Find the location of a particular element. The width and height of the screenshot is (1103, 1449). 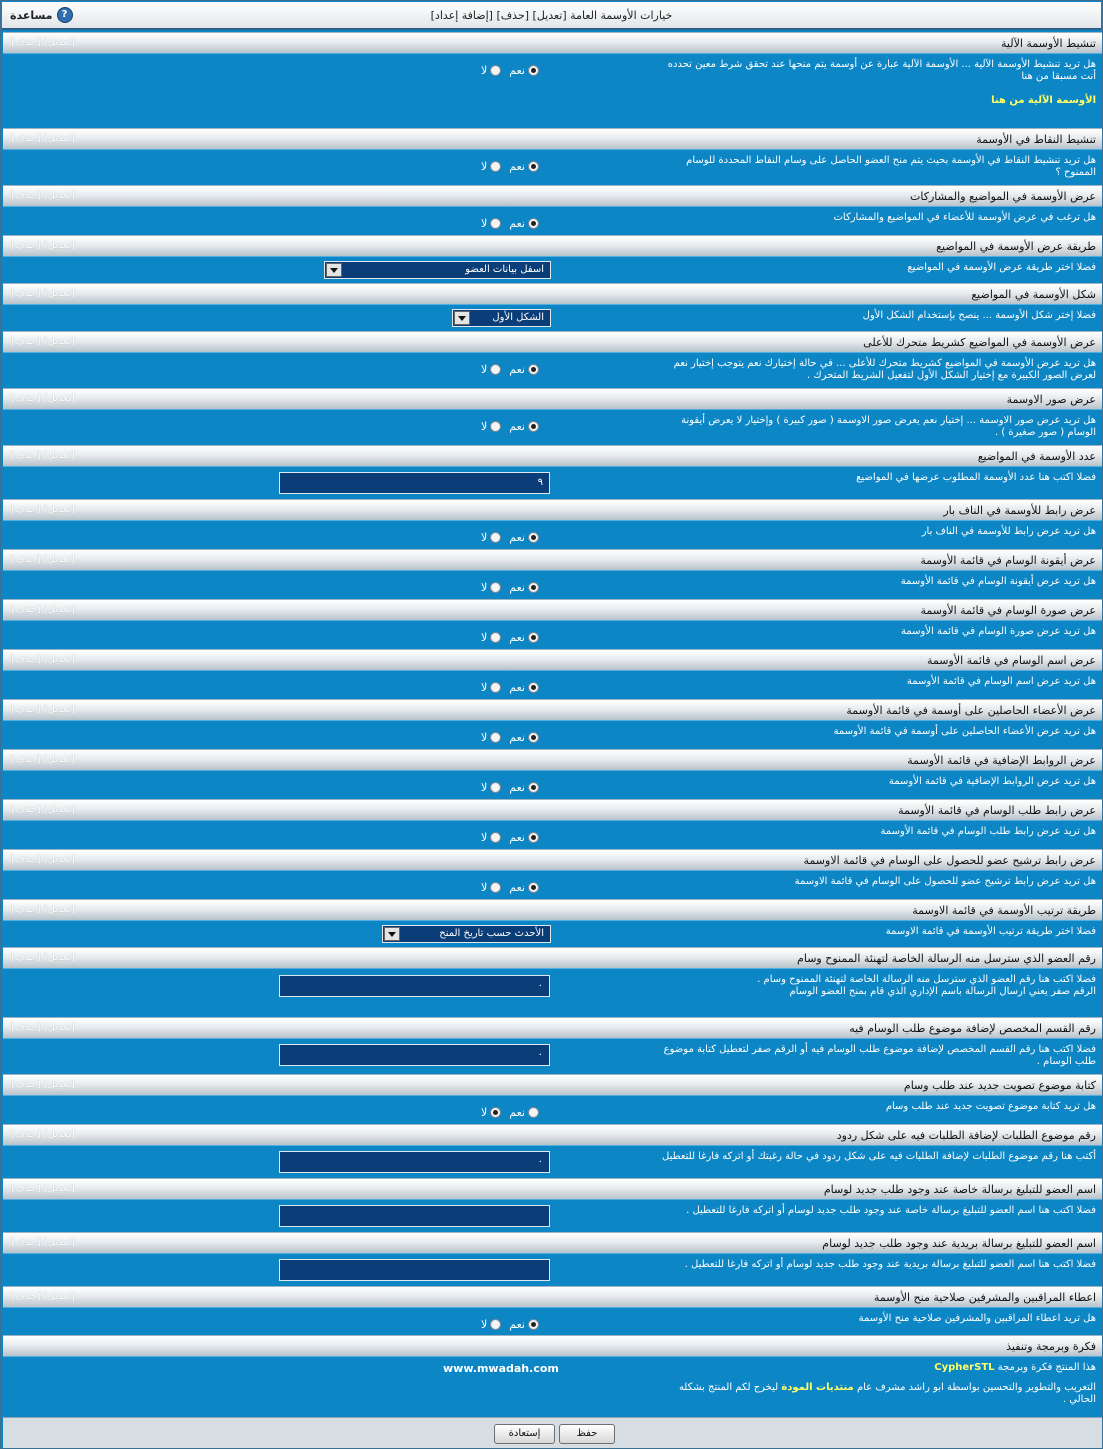

edit-link: [تعديل] is located at coordinates (549, 15).